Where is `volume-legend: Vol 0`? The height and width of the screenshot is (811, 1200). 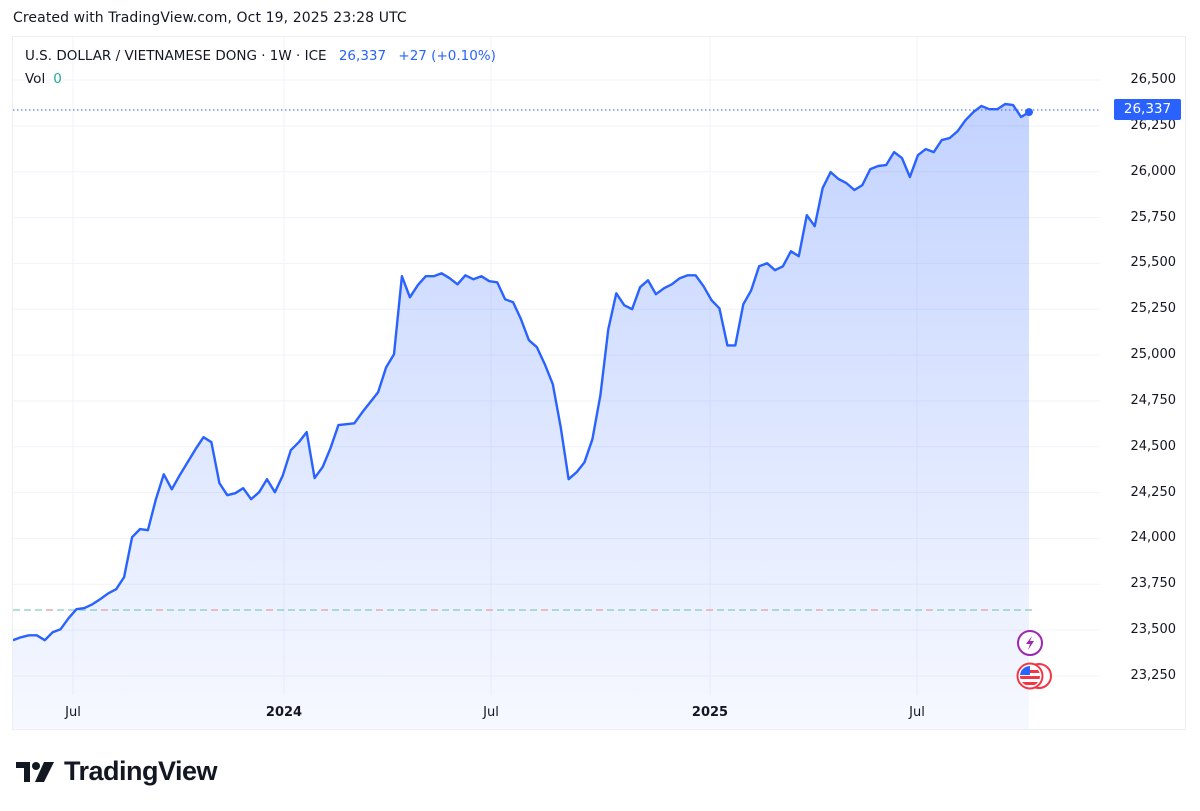
volume-legend: Vol 0 is located at coordinates (43, 79).